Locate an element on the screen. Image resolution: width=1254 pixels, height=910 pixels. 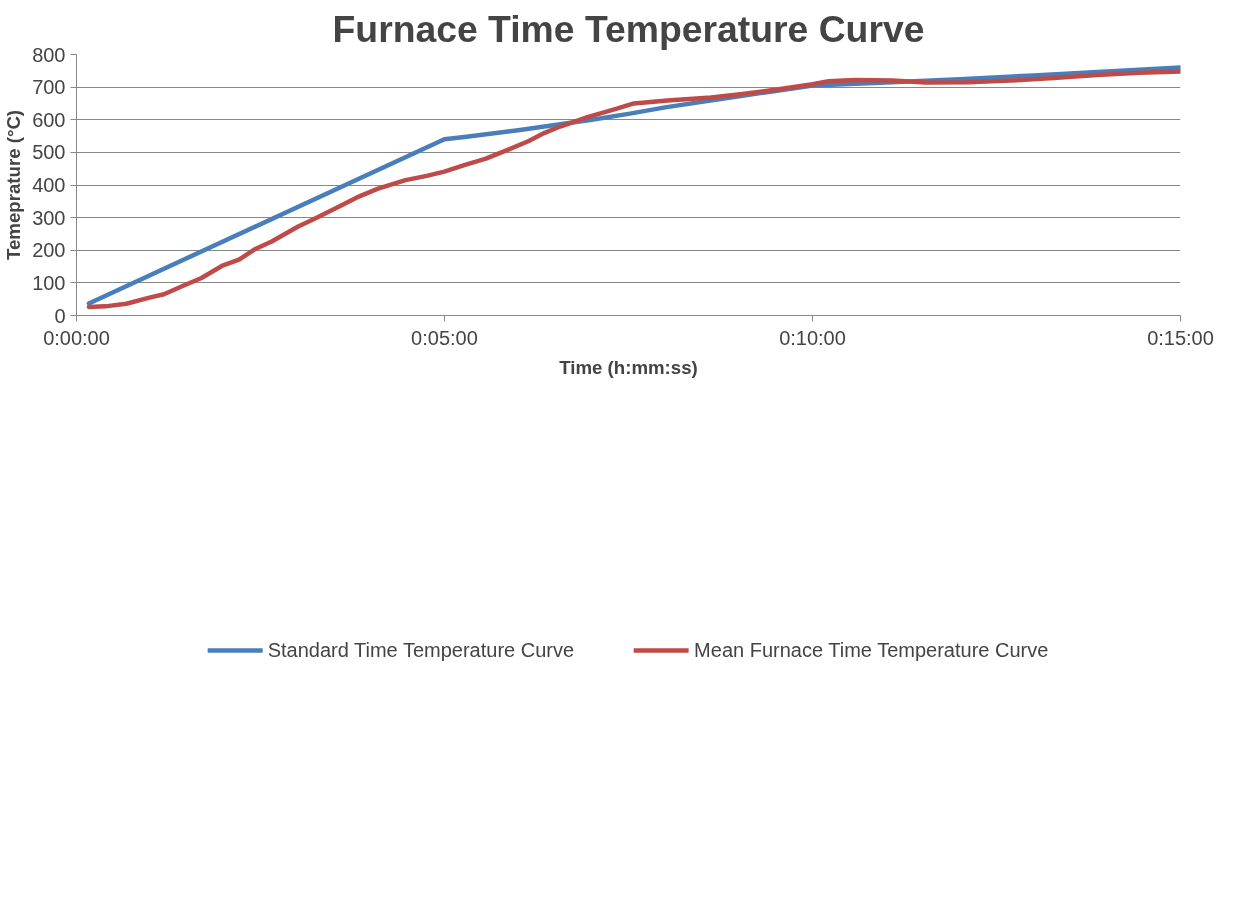
y-tick-label: 0 is located at coordinates (60, 315).